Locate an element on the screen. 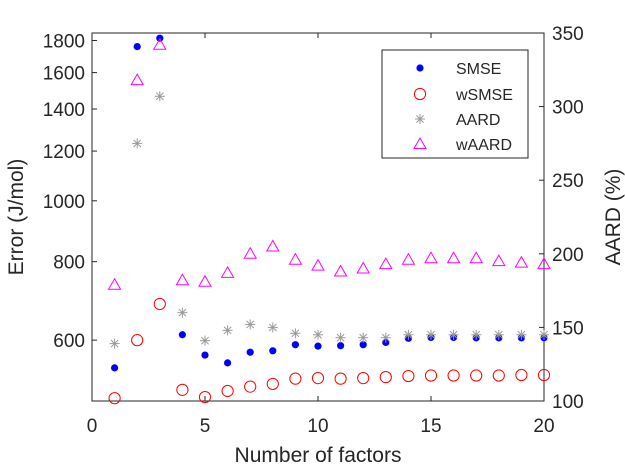  y-right-tick-label: 350 is located at coordinates (568, 34).